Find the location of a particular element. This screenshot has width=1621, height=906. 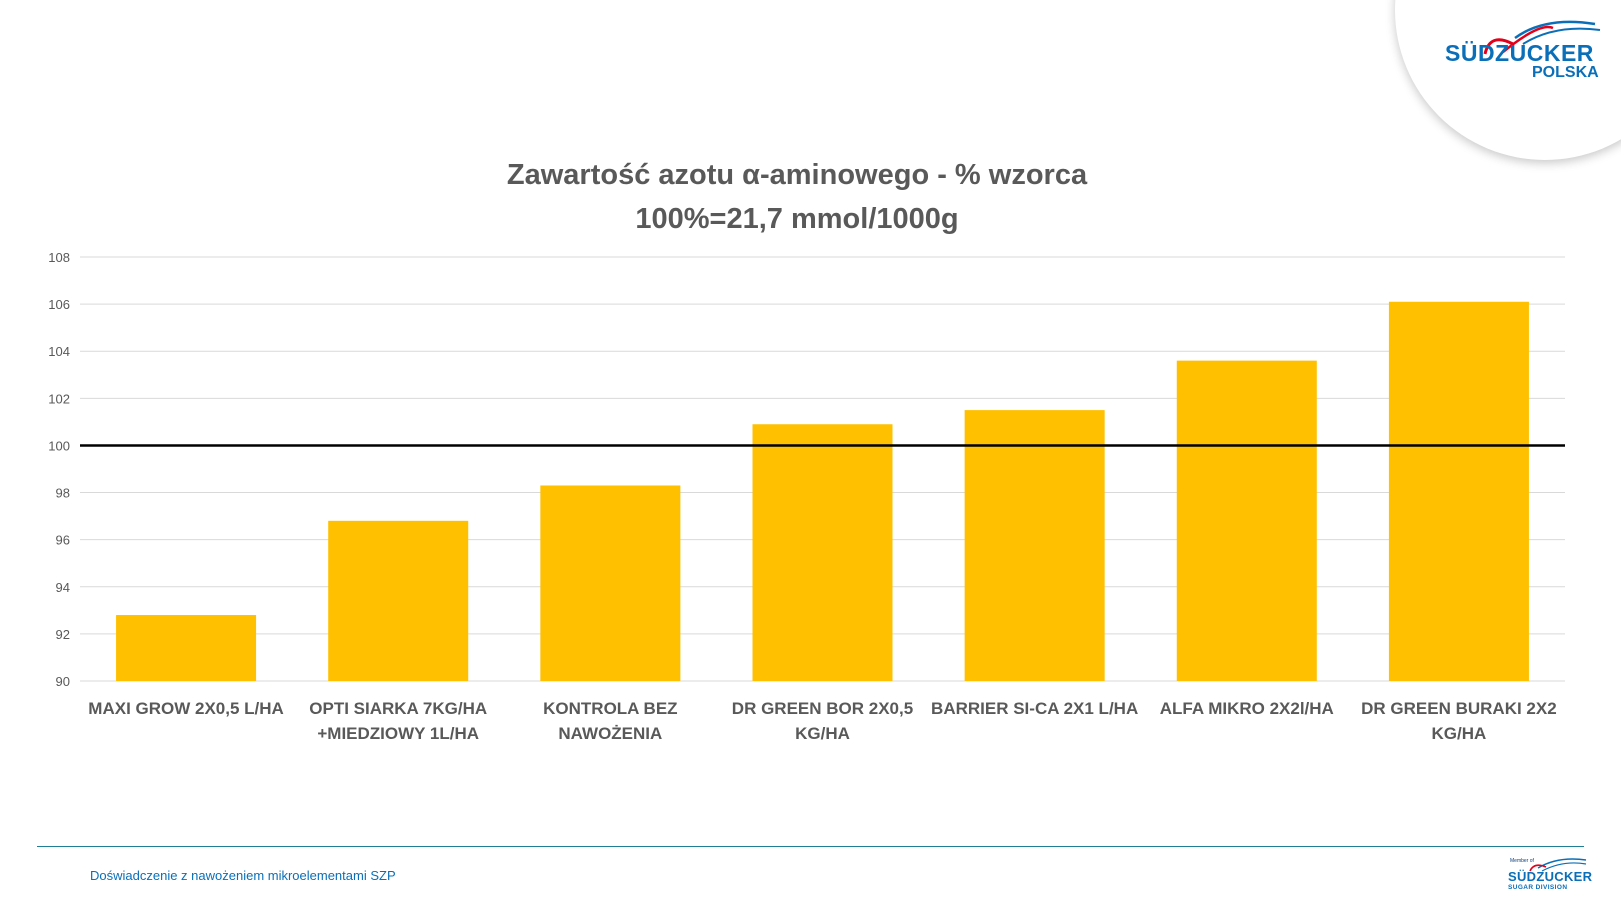

logo-small-swoosh-icon is located at coordinates (1558, 865).